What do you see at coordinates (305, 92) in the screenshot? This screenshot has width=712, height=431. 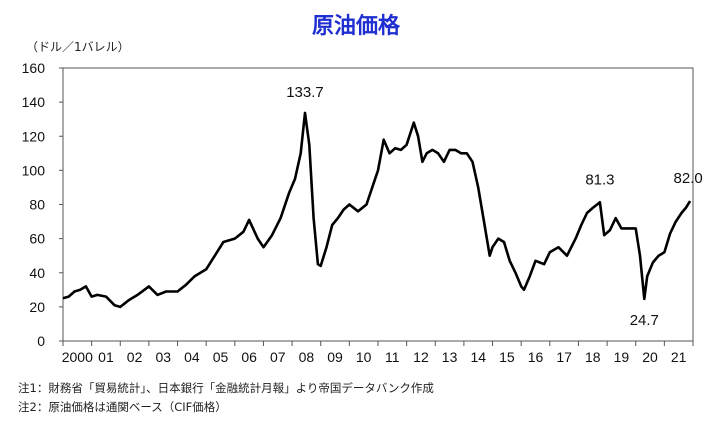 I see `data-label: 133.7` at bounding box center [305, 92].